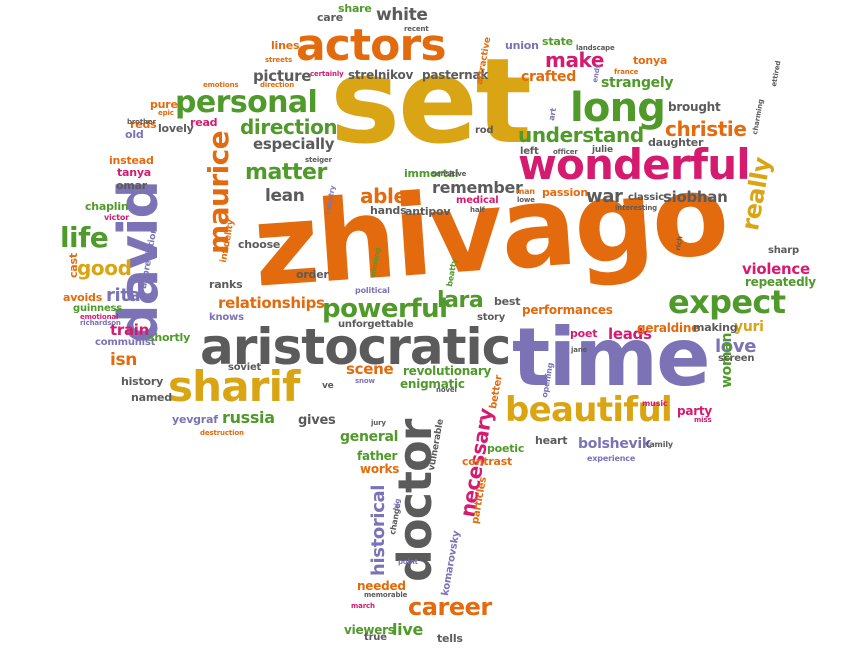  What do you see at coordinates (637, 83) in the screenshot?
I see `word-strangely: strangely` at bounding box center [637, 83].